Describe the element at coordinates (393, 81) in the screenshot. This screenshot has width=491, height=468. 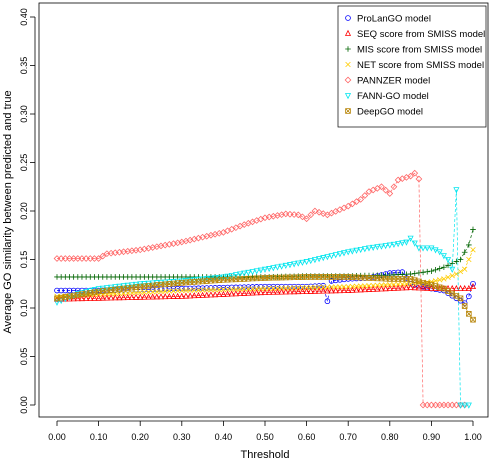
I see `legend-label: PANNZER model` at that location.